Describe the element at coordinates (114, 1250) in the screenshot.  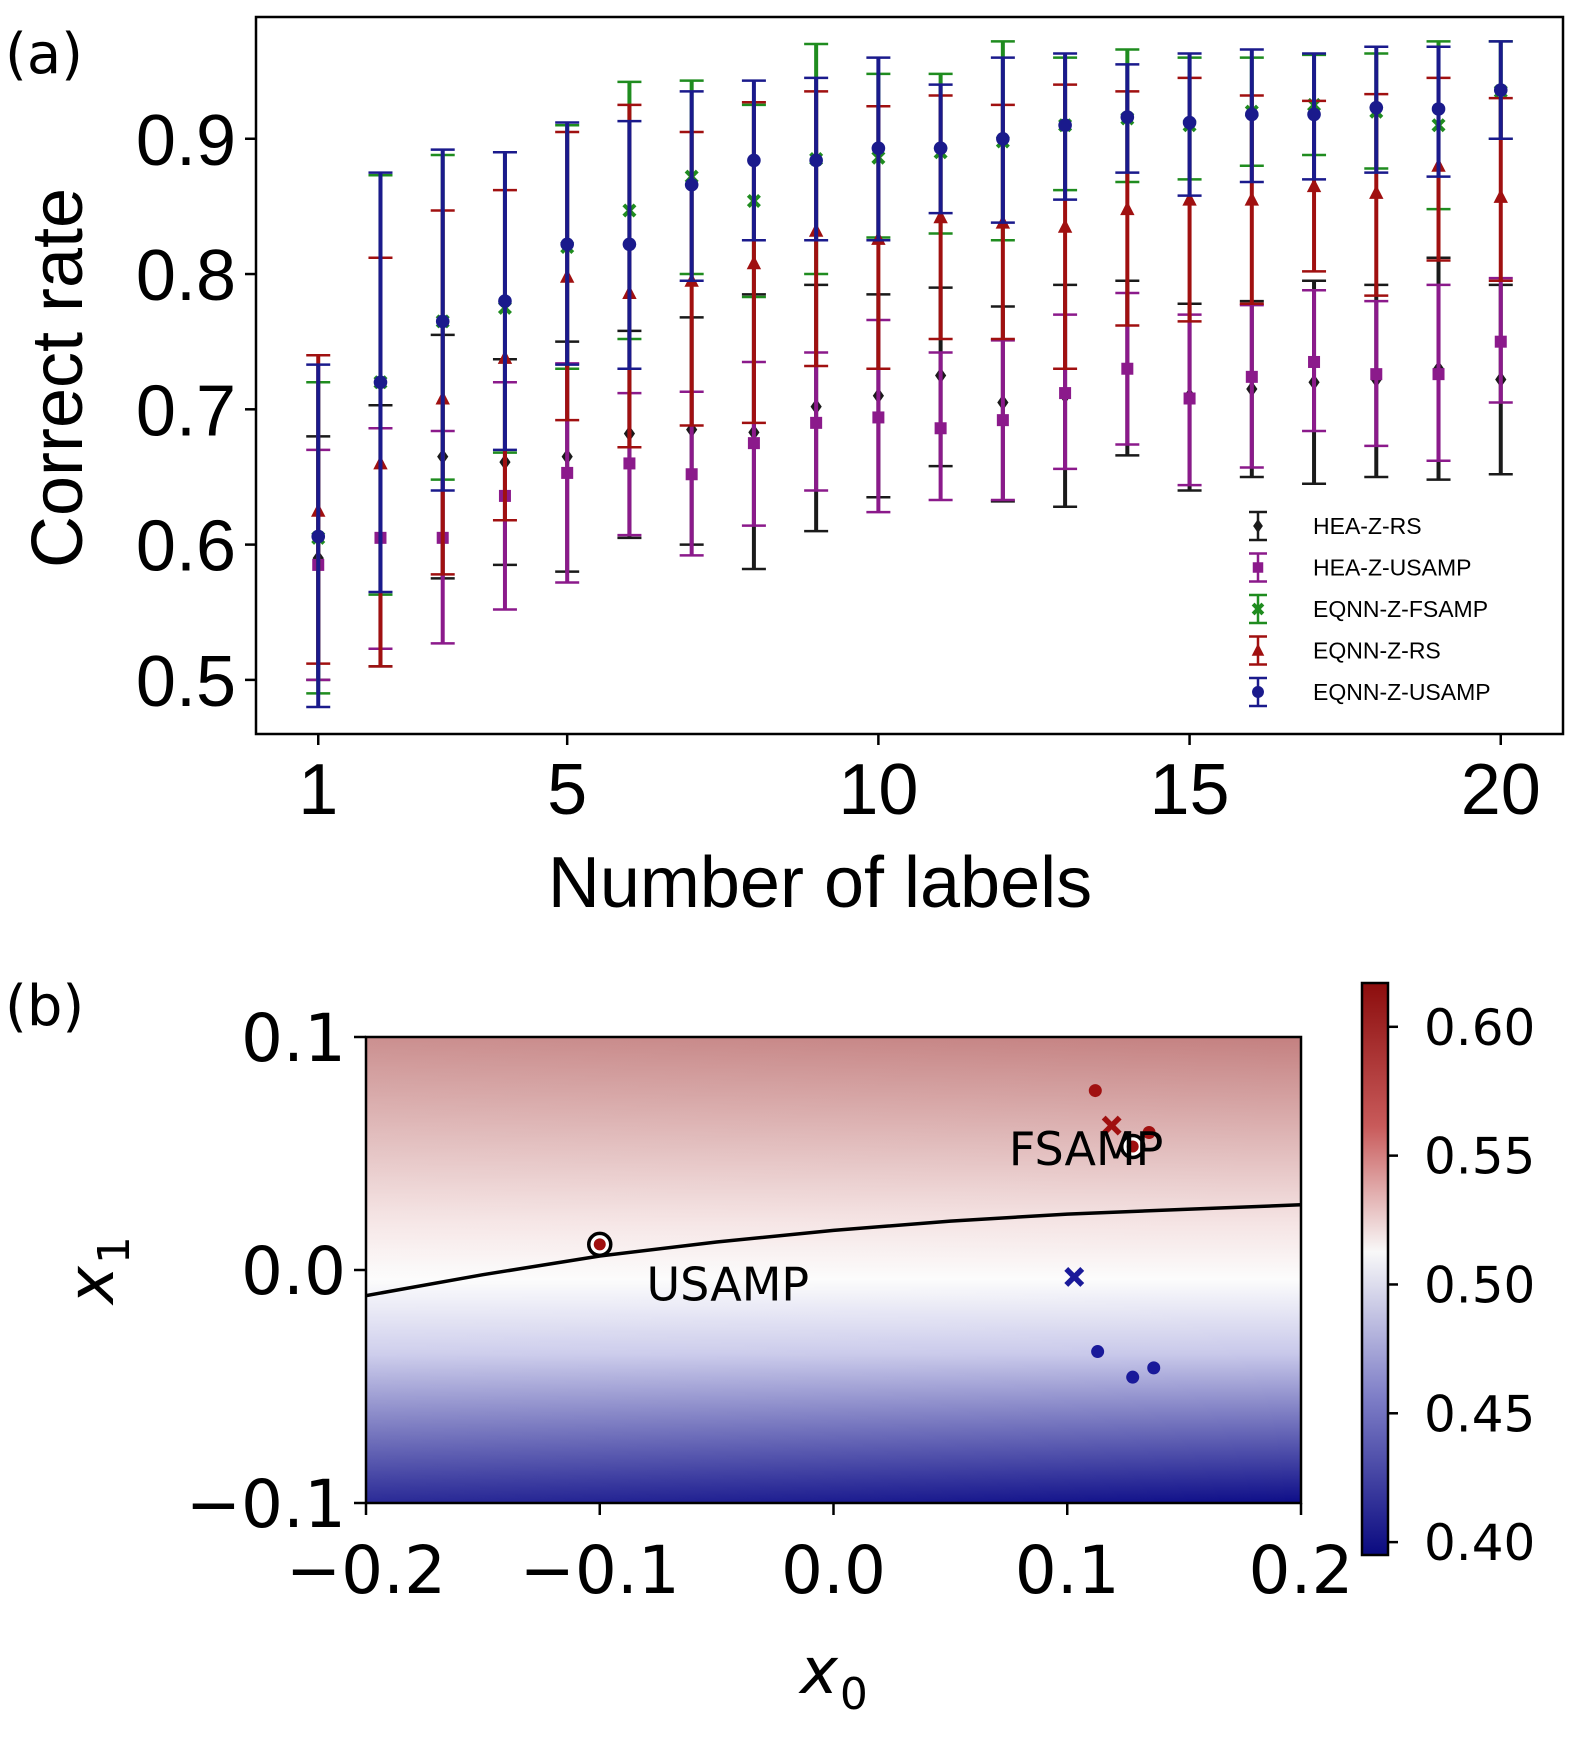
I see `b-y-axis-sub: 1` at that location.